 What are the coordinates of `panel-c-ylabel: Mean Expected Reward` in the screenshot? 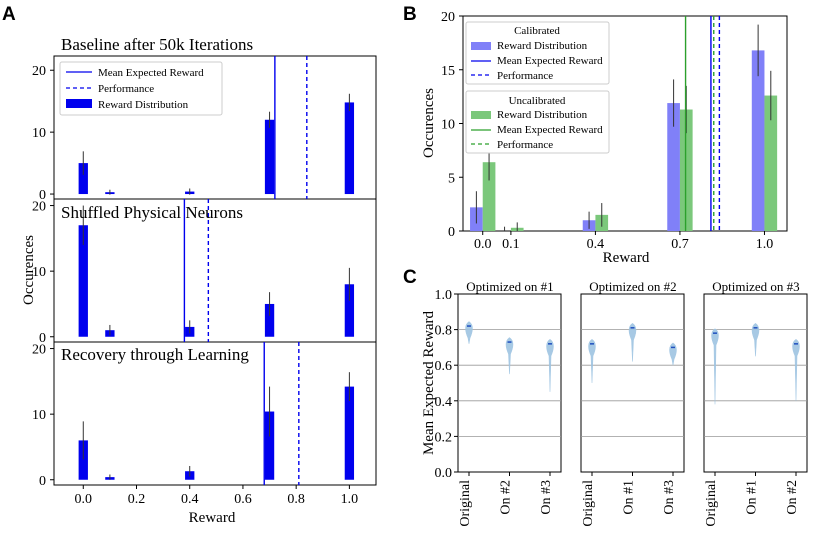 It's located at (429, 382).